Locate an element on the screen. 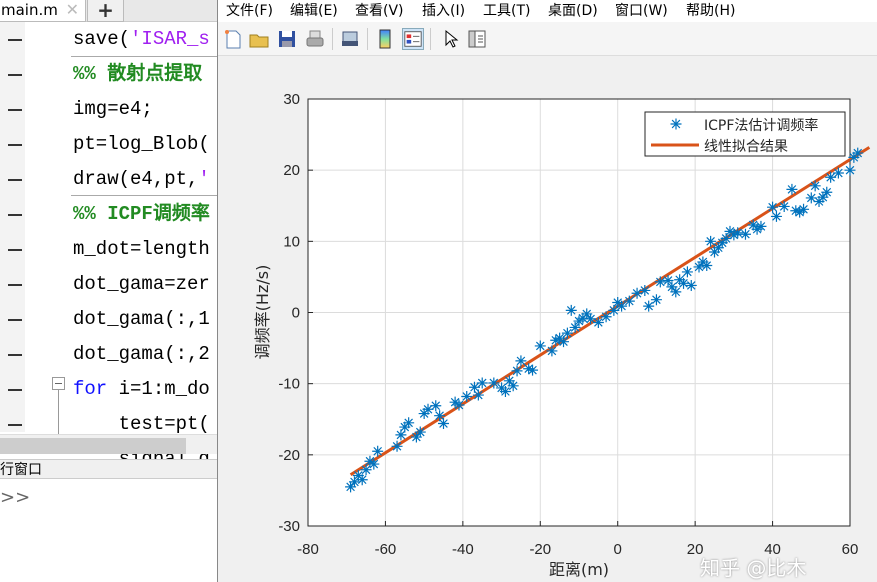 This screenshot has width=877, height=582. code-token: m_dot=length is located at coordinates (141, 249).